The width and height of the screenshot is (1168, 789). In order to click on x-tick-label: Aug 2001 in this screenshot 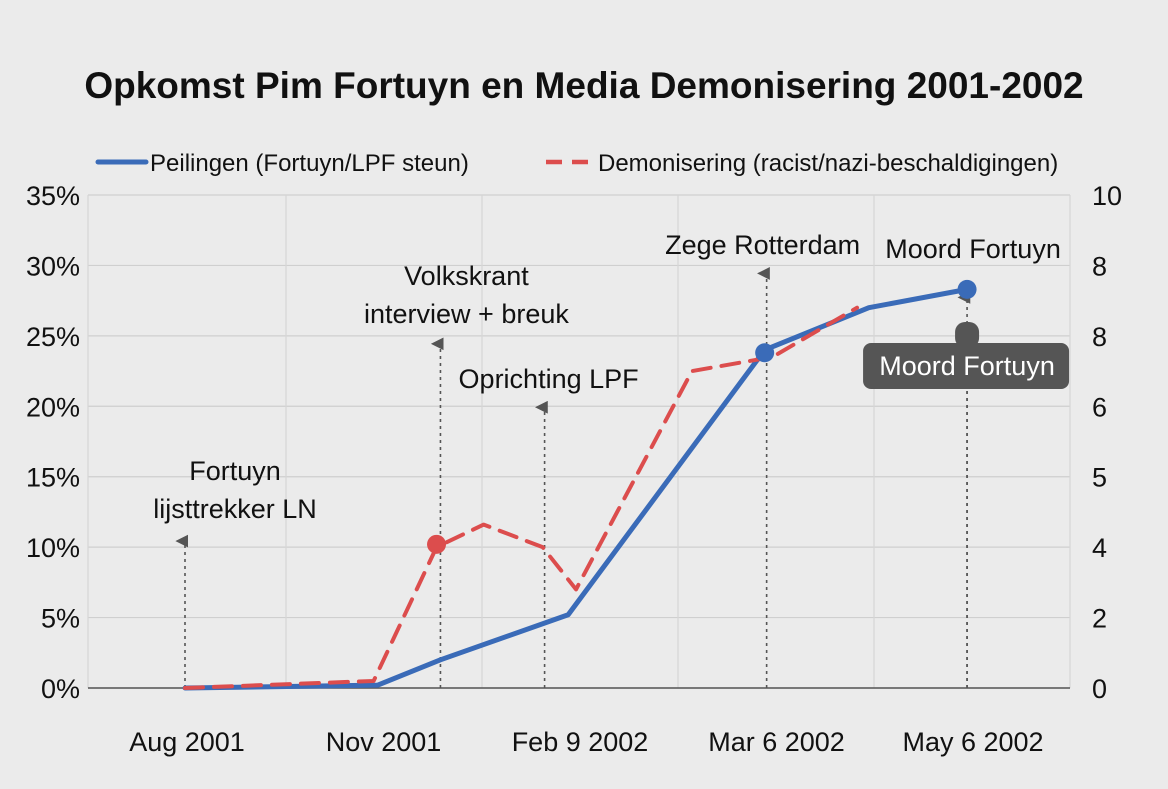, I will do `click(187, 742)`.